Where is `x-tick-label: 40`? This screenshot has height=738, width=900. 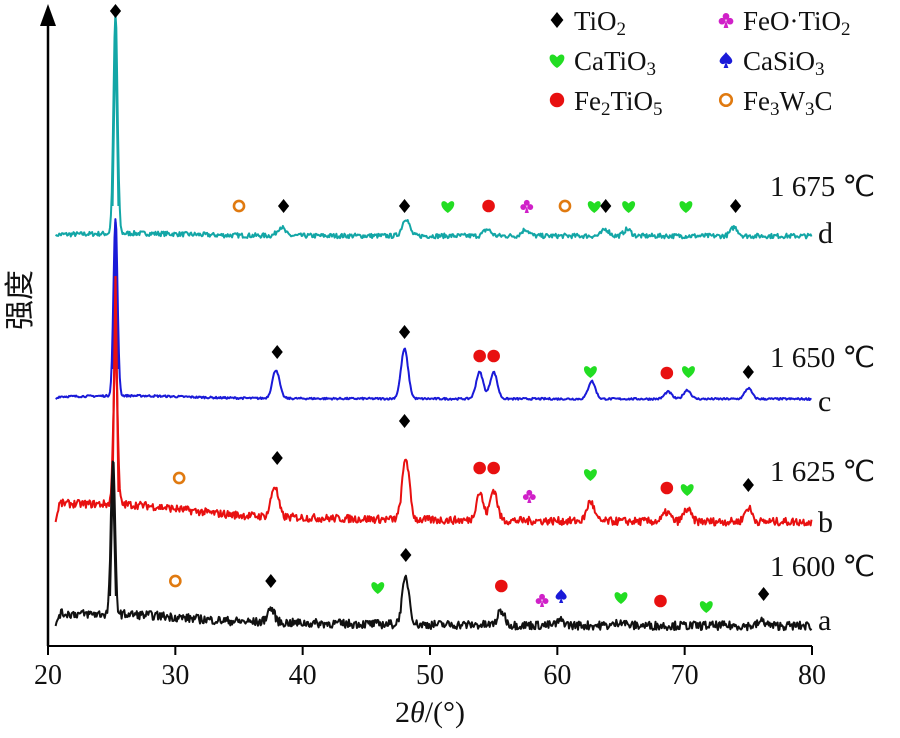 x-tick-label: 40 is located at coordinates (303, 675).